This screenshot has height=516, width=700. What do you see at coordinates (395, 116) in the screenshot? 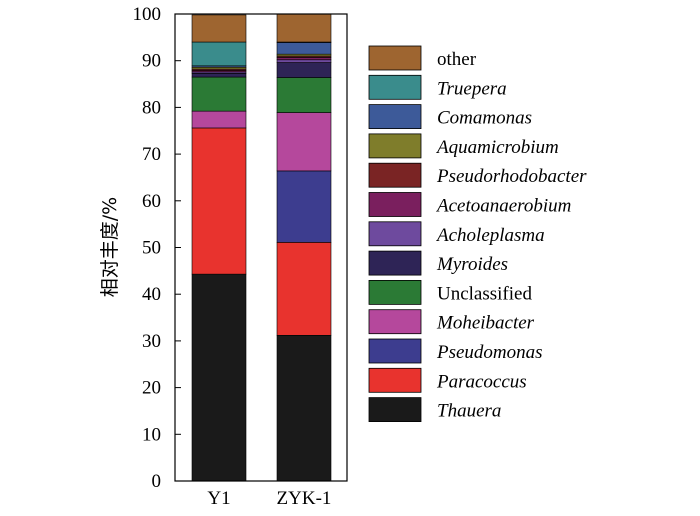
I see `legend-swatch-comamonas` at bounding box center [395, 116].